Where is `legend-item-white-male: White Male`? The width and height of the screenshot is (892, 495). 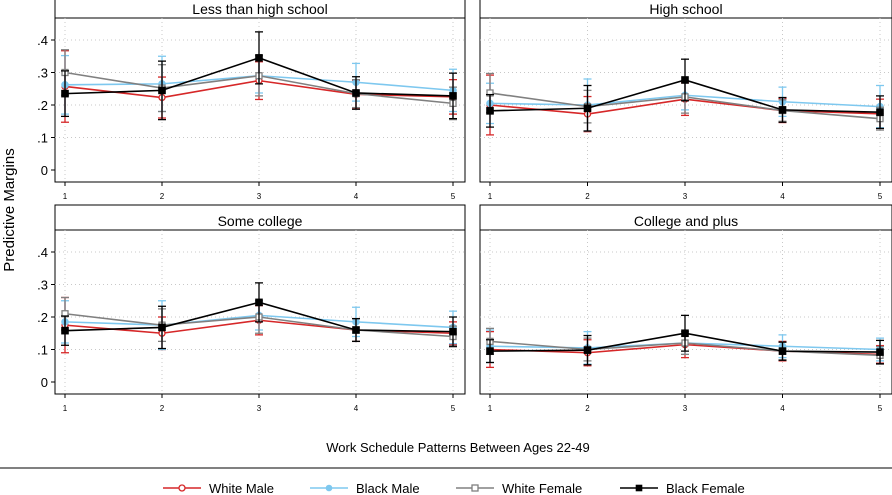 legend-item-white-male: White Male is located at coordinates (218, 488).